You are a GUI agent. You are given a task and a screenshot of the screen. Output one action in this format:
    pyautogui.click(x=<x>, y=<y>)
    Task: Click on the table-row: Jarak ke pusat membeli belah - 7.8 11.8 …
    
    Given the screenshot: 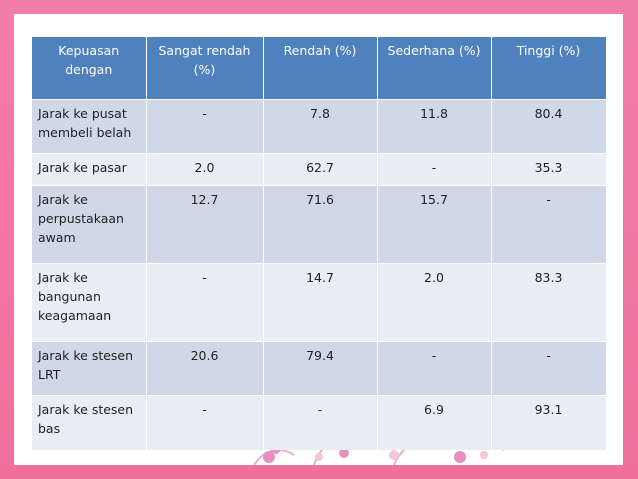 What is the action you would take?
    pyautogui.click(x=319, y=126)
    